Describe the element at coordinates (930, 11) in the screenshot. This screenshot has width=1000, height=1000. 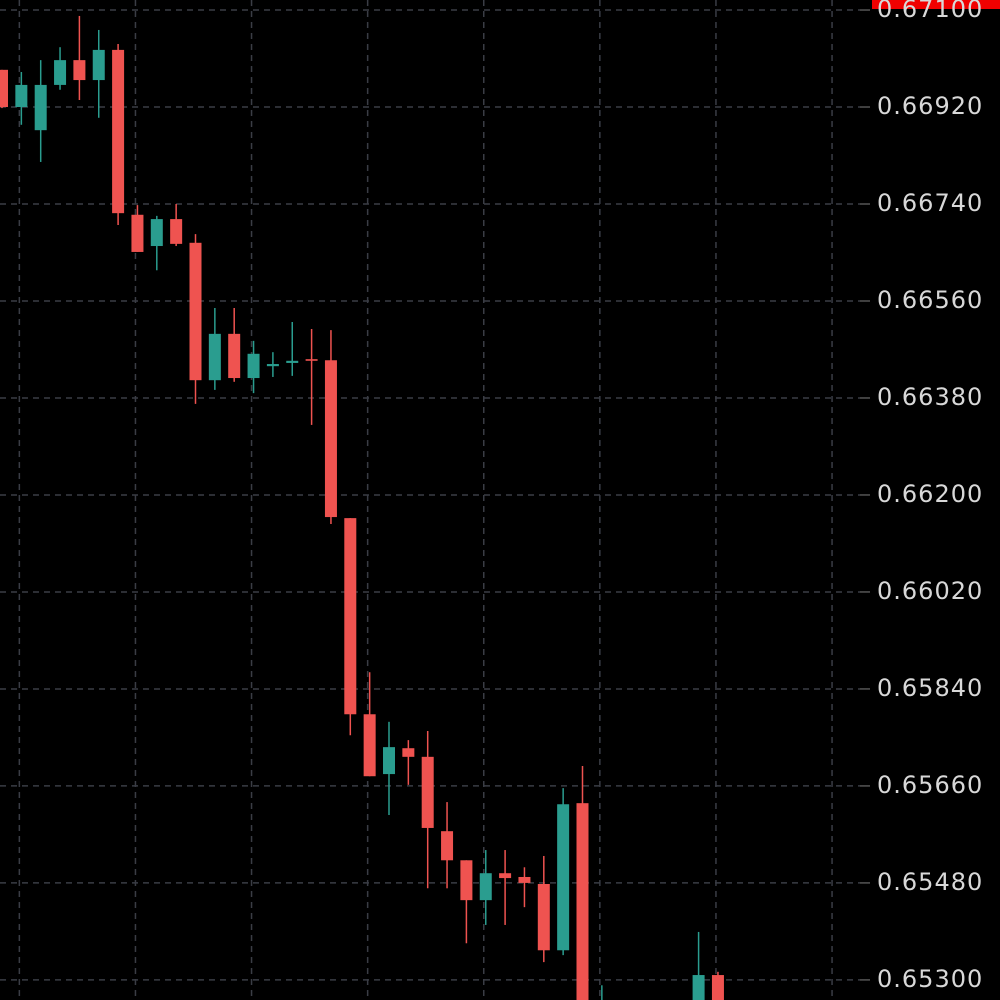
I see `y-tick-label: 0.67100` at that location.